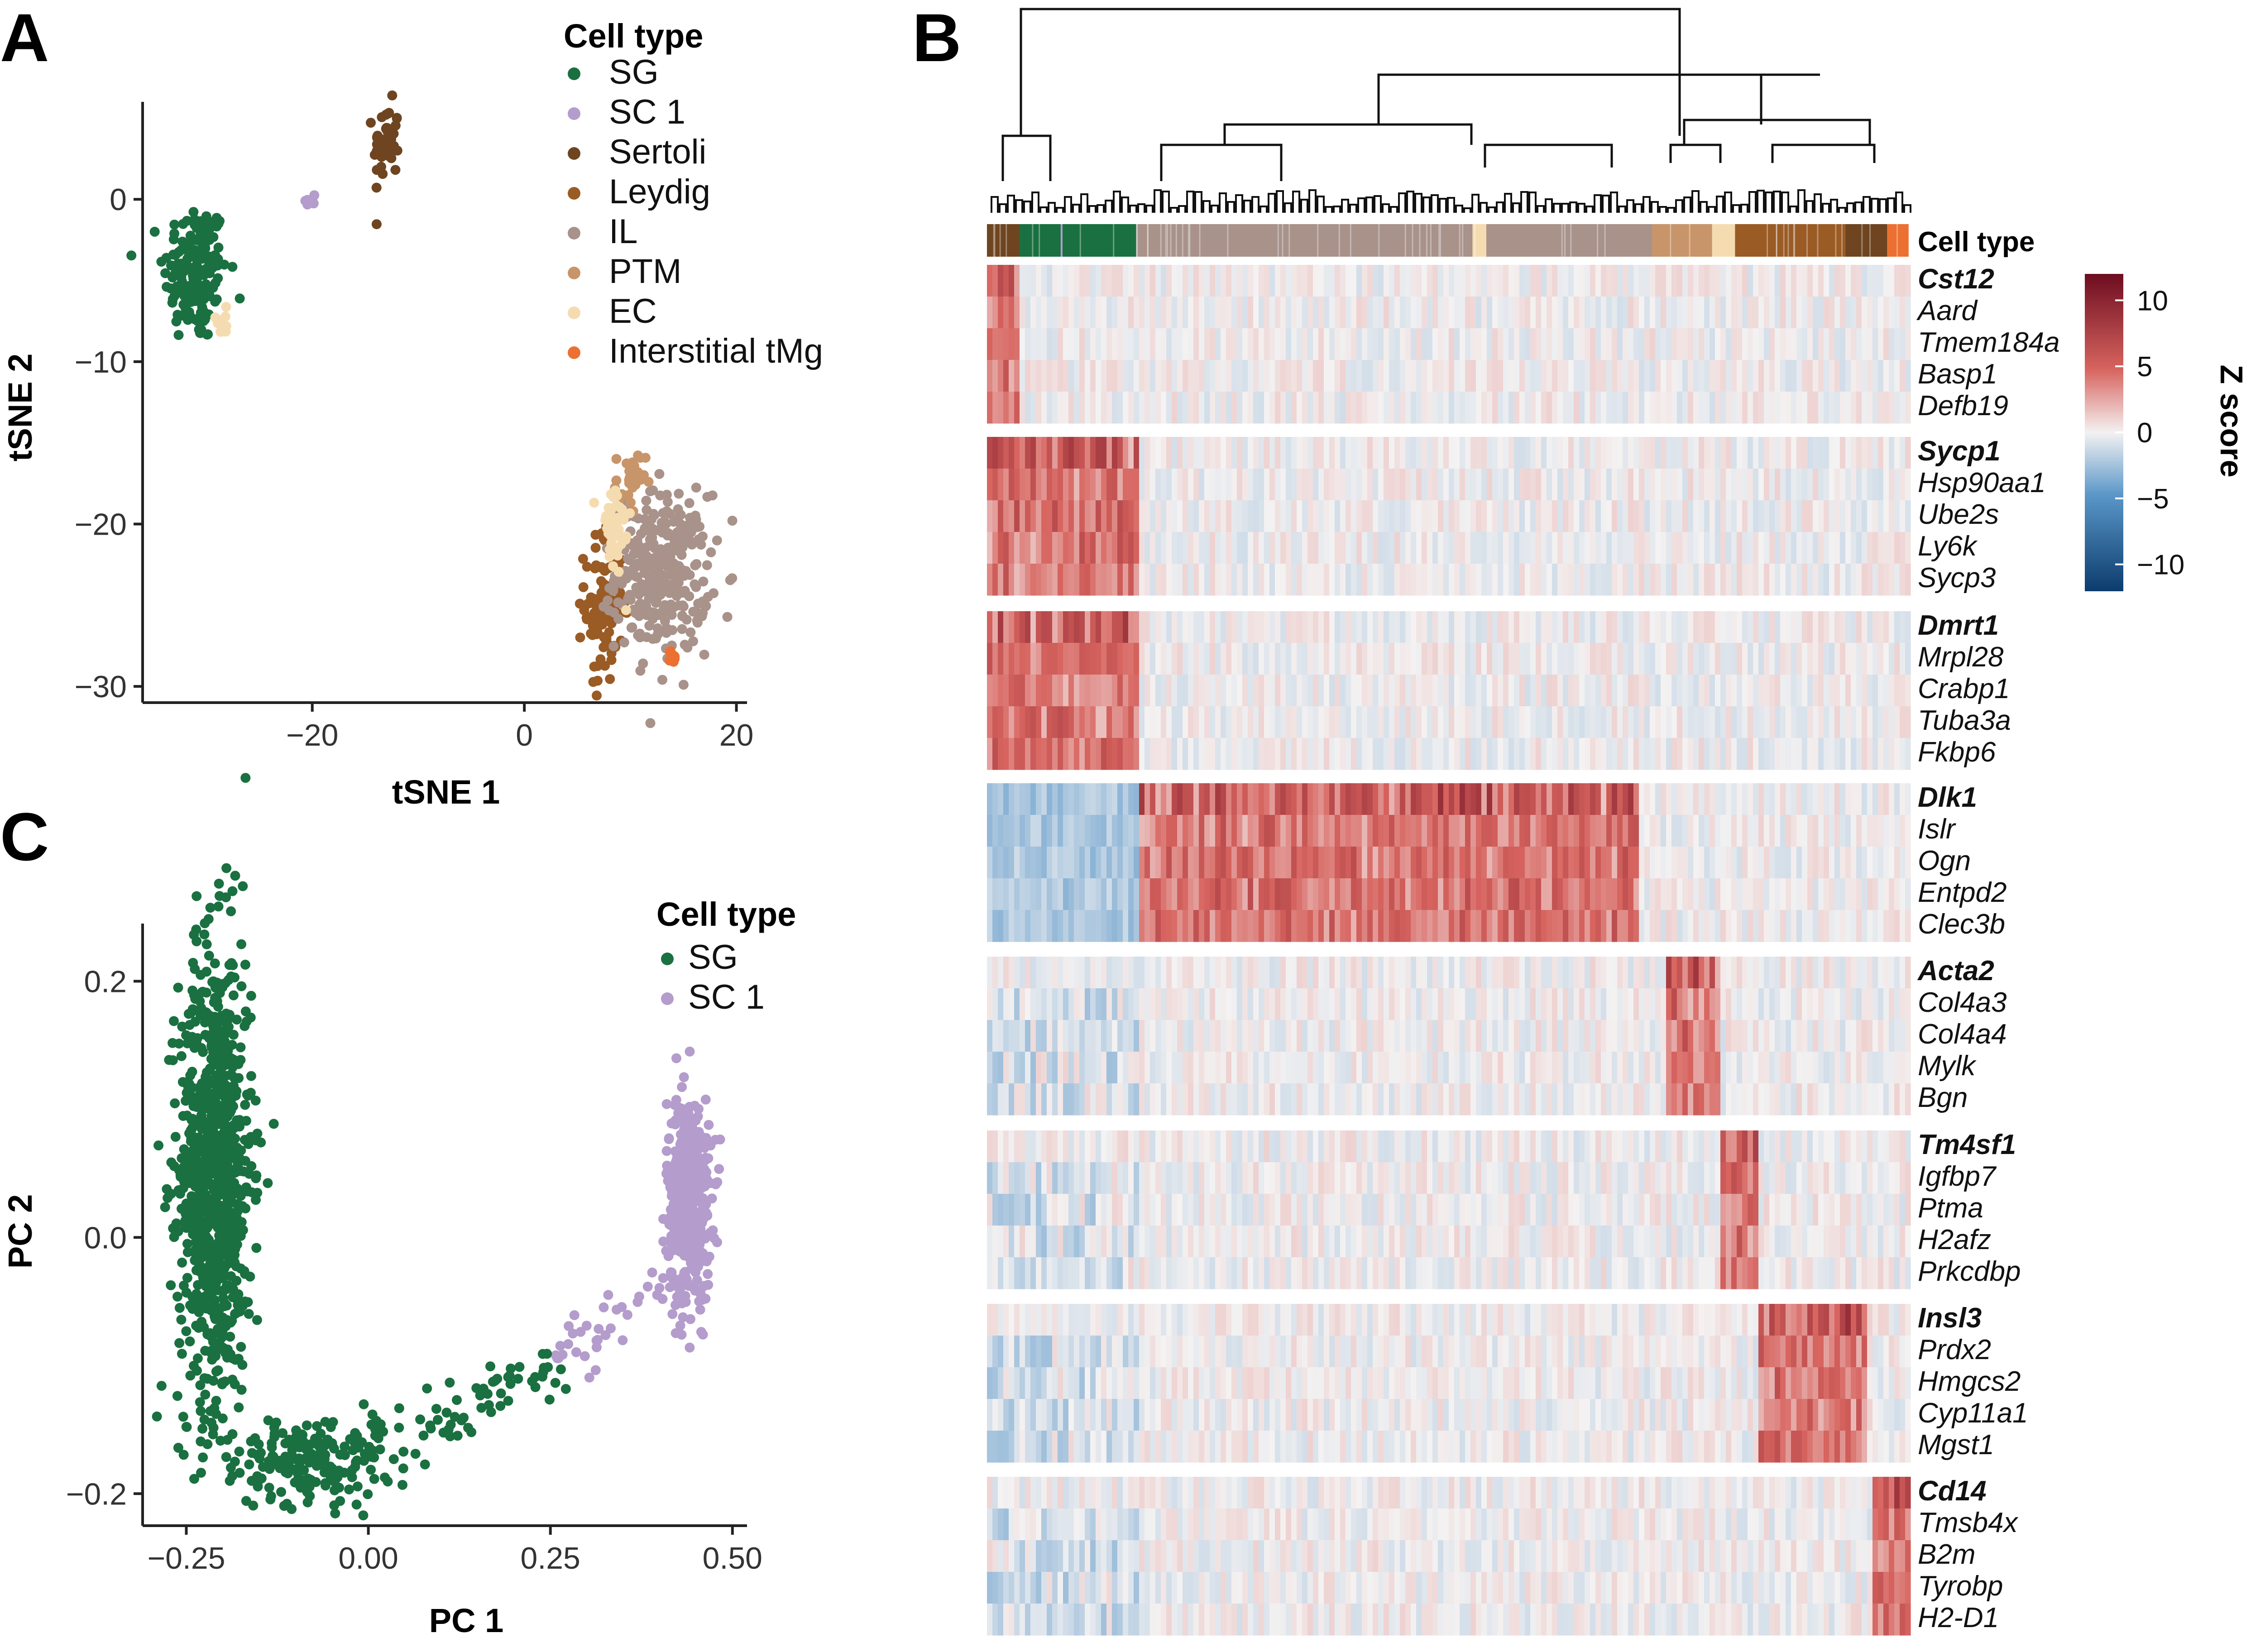 The width and height of the screenshot is (2246, 1652). Describe the element at coordinates (736, 735) in the screenshot. I see `tsne-x-tick-label: 20` at that location.